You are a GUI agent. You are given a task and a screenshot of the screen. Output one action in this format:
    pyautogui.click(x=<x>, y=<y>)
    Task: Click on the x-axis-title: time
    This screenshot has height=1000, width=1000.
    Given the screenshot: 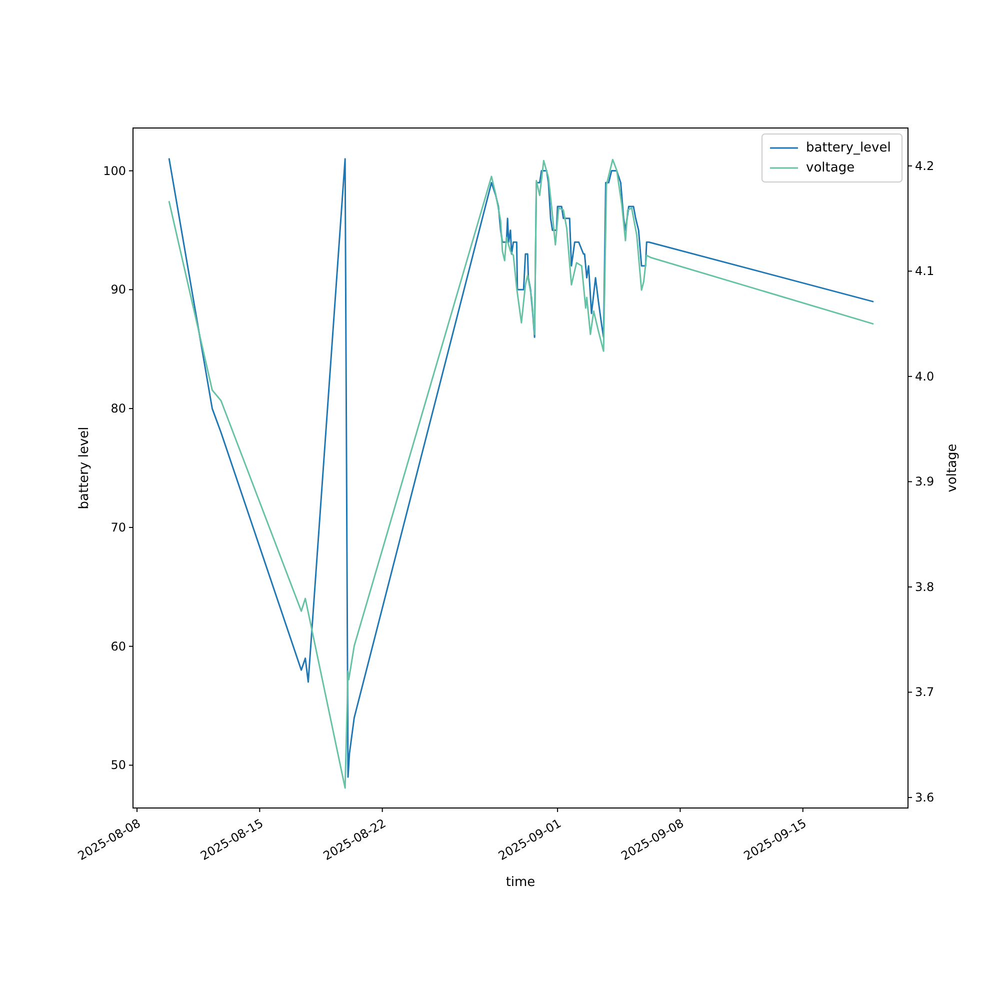 What is the action you would take?
    pyautogui.click(x=521, y=882)
    